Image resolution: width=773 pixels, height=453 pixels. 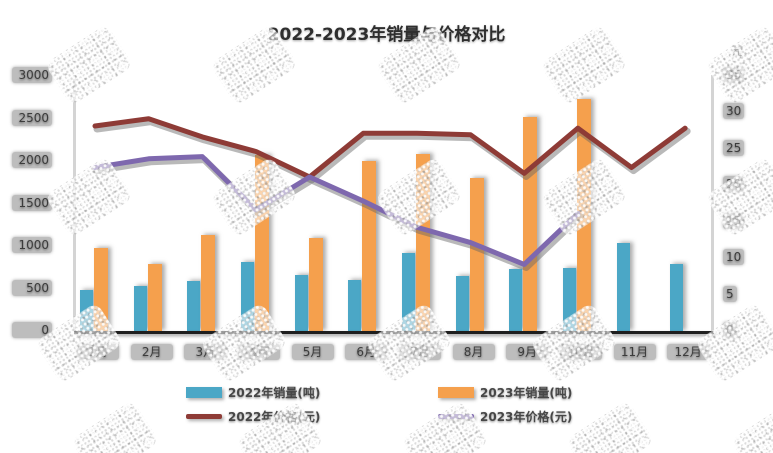 I want to click on legend-label-2022-sales: 2022年销量(吨), so click(x=274, y=392).